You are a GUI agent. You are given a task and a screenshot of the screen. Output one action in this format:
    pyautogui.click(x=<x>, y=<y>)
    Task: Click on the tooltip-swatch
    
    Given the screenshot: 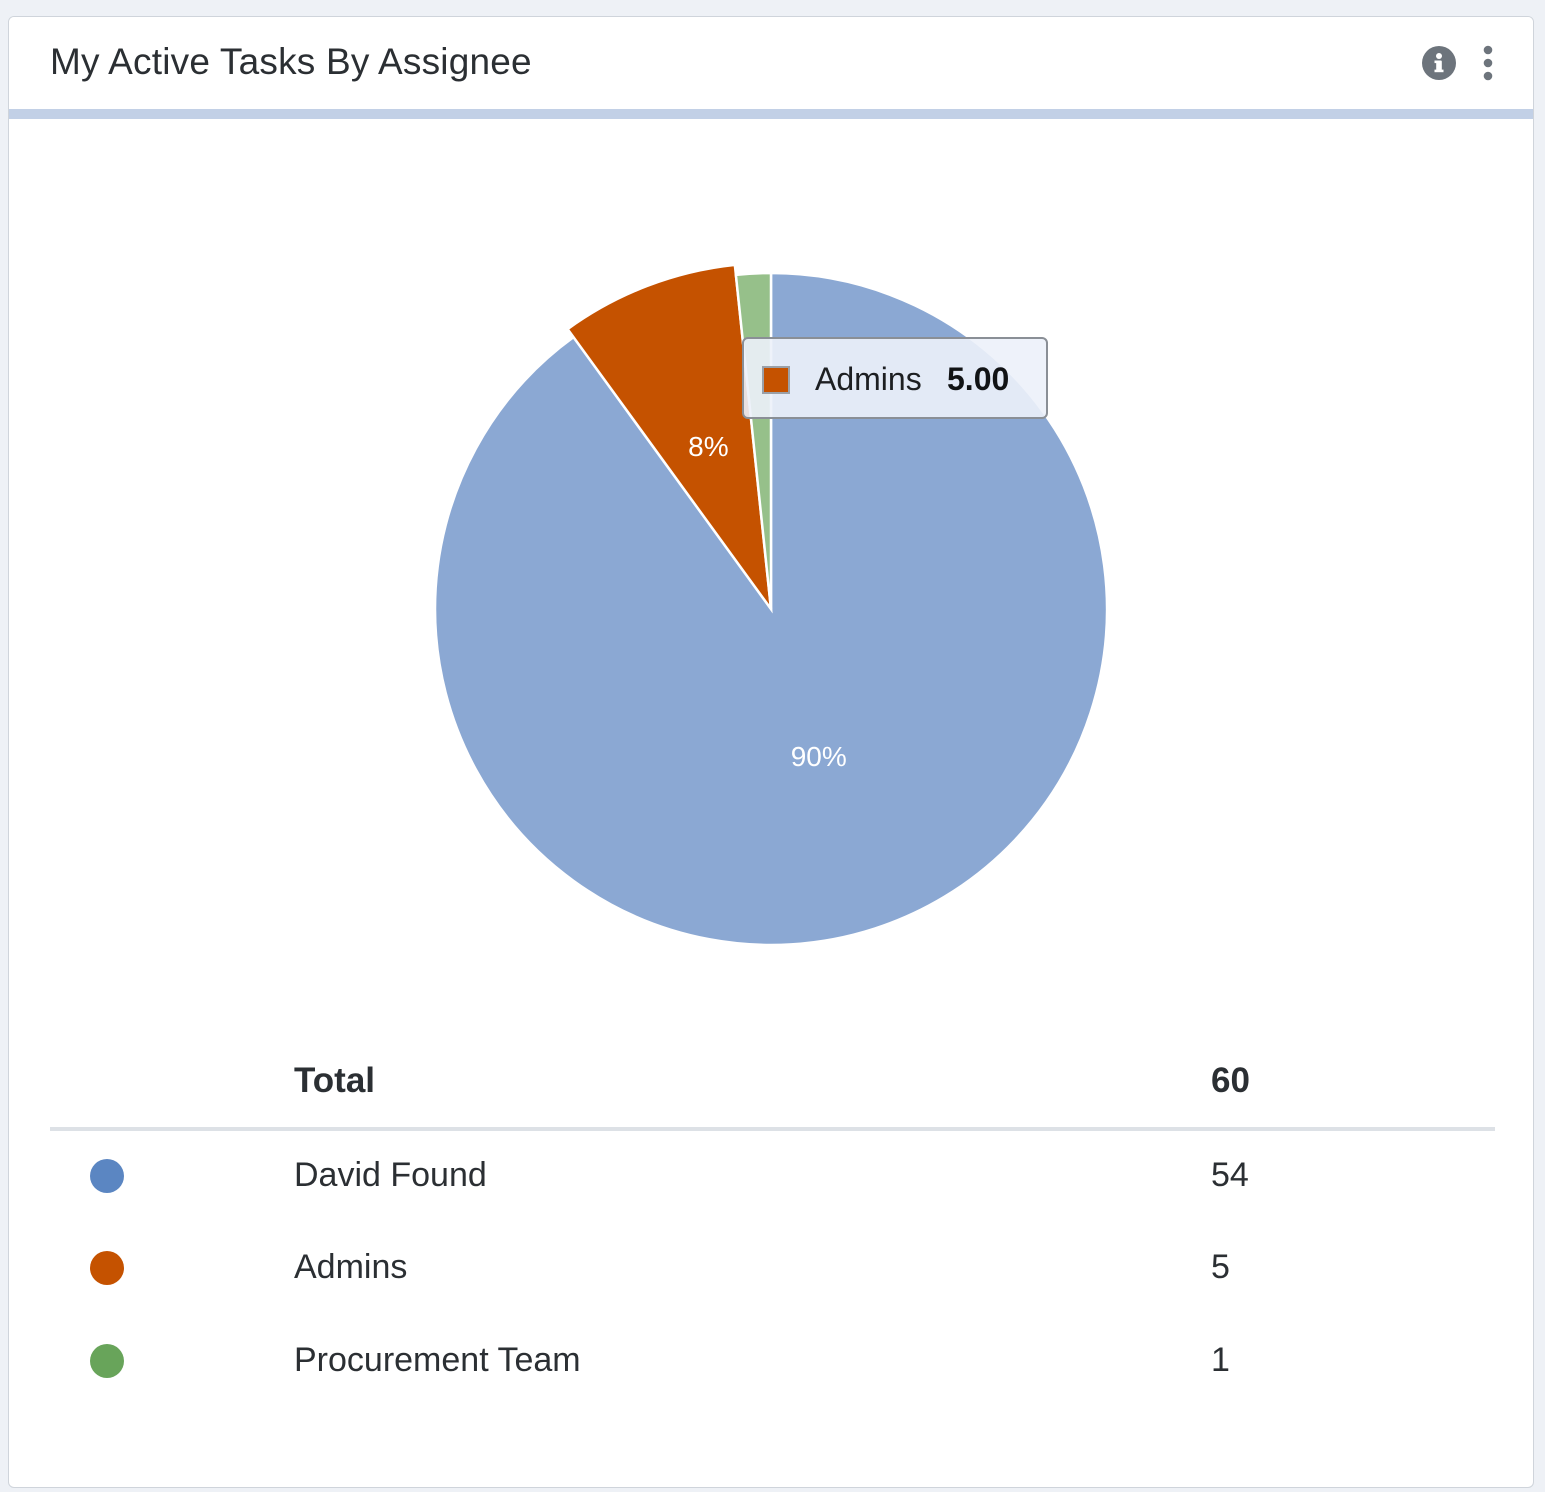 What is the action you would take?
    pyautogui.click(x=776, y=380)
    